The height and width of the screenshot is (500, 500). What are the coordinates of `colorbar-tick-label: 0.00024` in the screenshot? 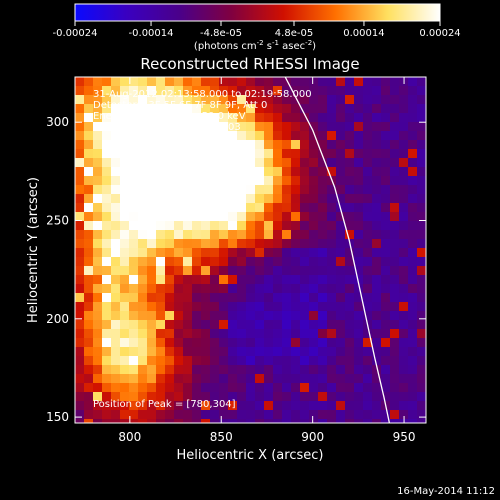 It's located at (439, 33).